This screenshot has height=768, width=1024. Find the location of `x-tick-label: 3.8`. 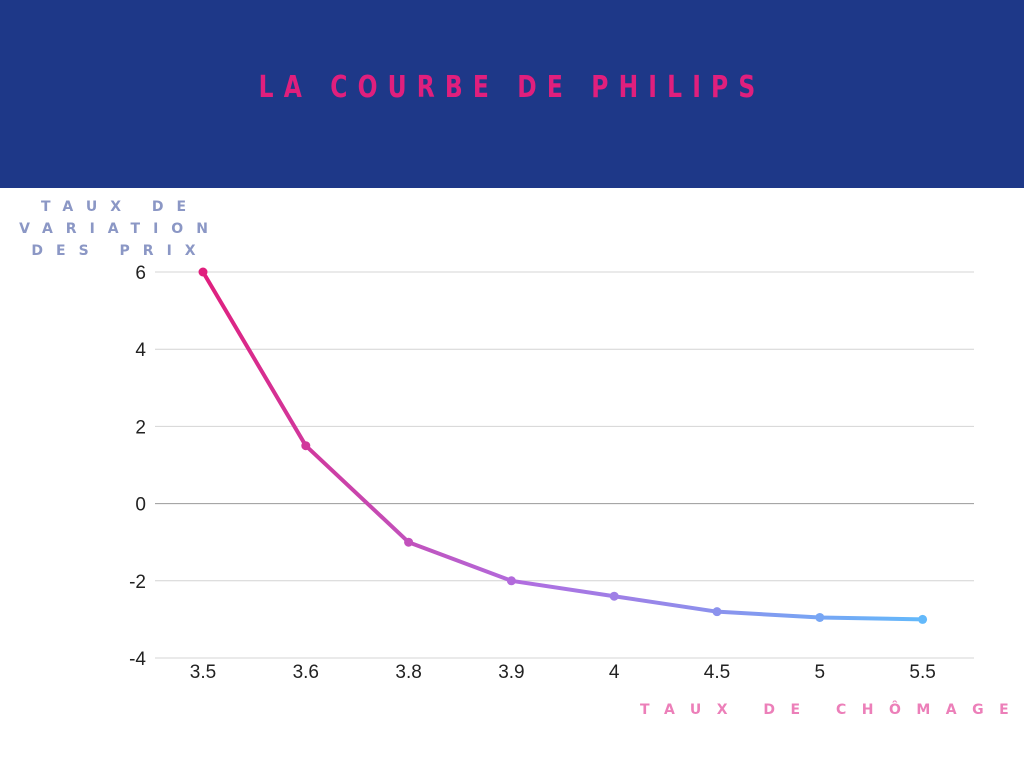

x-tick-label: 3.8 is located at coordinates (408, 672).